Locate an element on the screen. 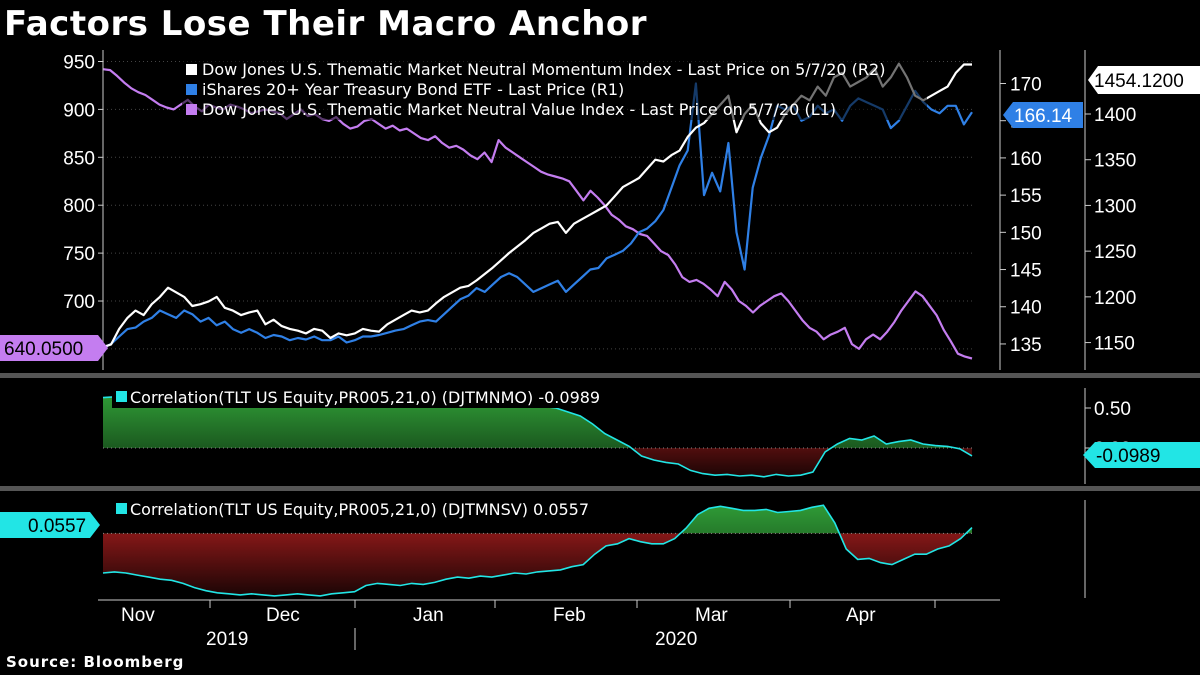 This screenshot has height=675, width=1200. tick-label-r2: 1200 is located at coordinates (1115, 298).